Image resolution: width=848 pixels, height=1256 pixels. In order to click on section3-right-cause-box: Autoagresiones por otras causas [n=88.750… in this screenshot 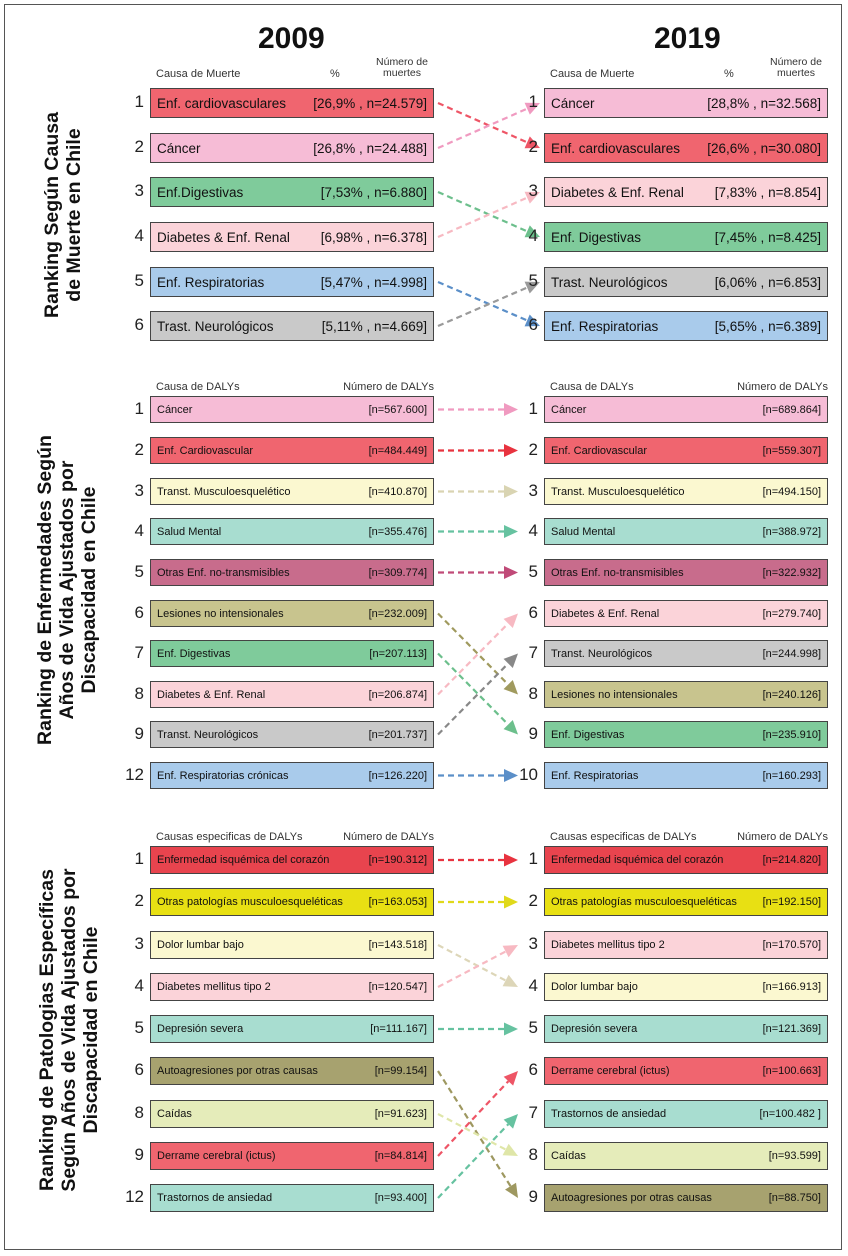, I will do `click(686, 1198)`.